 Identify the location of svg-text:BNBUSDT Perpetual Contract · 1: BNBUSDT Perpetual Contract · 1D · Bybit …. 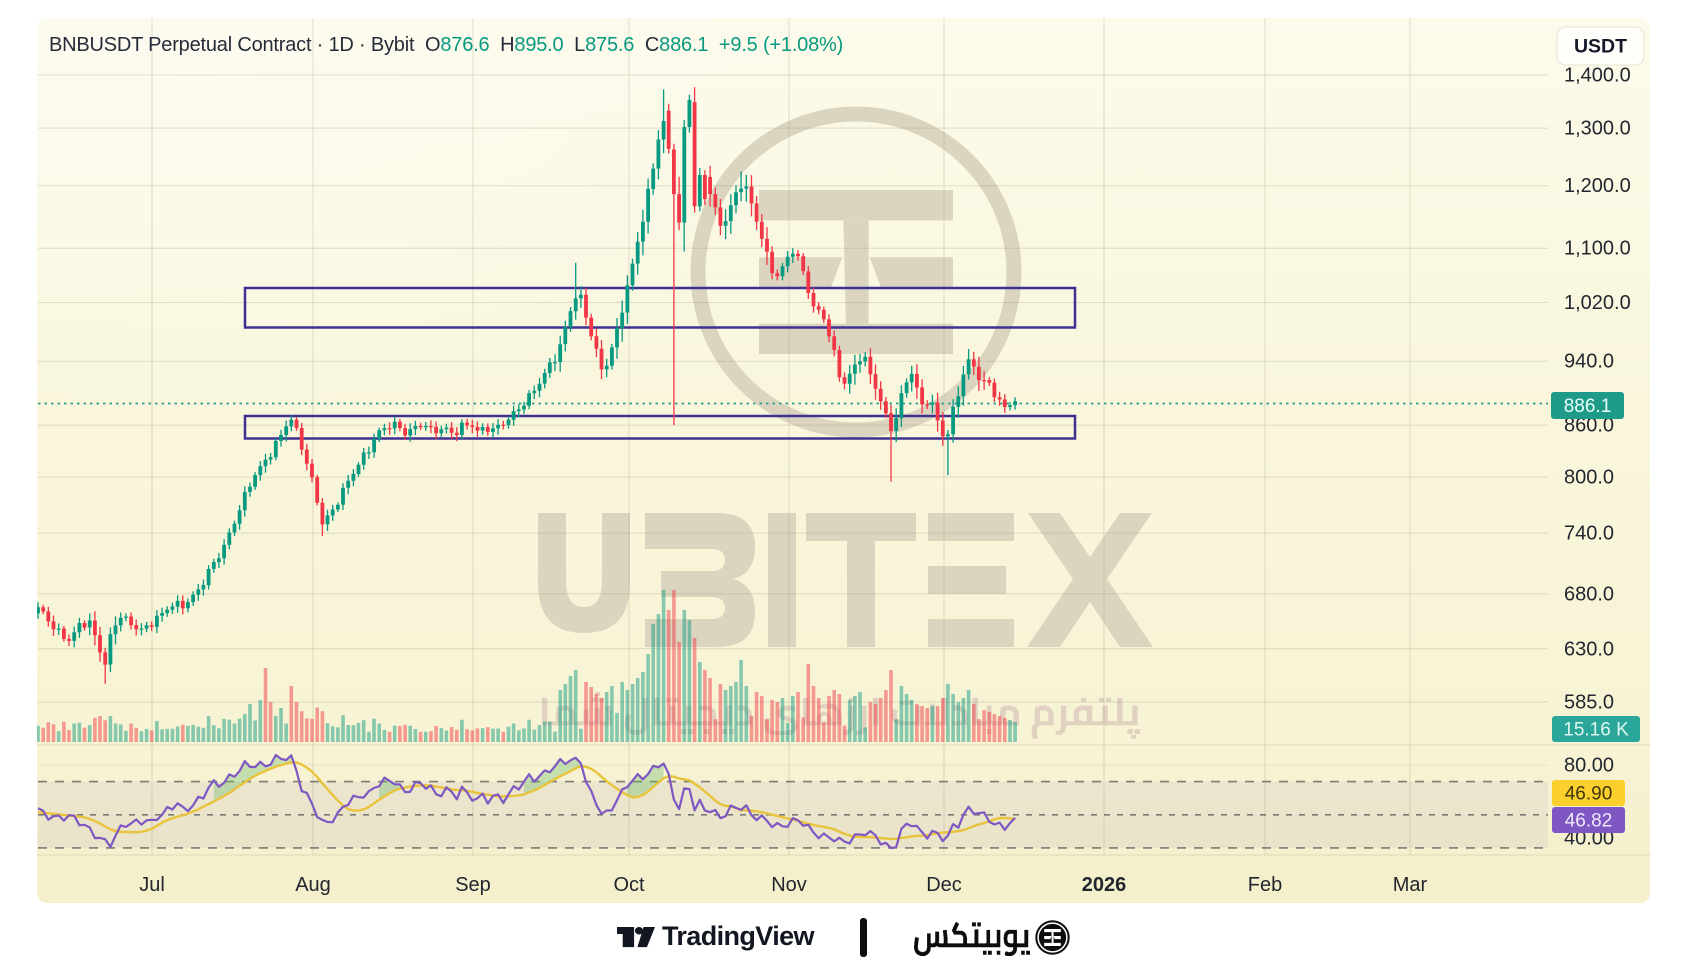
(446, 45).